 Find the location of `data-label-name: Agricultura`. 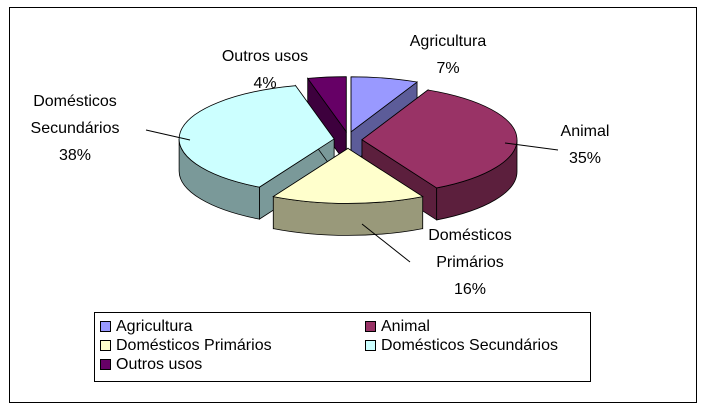

data-label-name: Agricultura is located at coordinates (448, 41).